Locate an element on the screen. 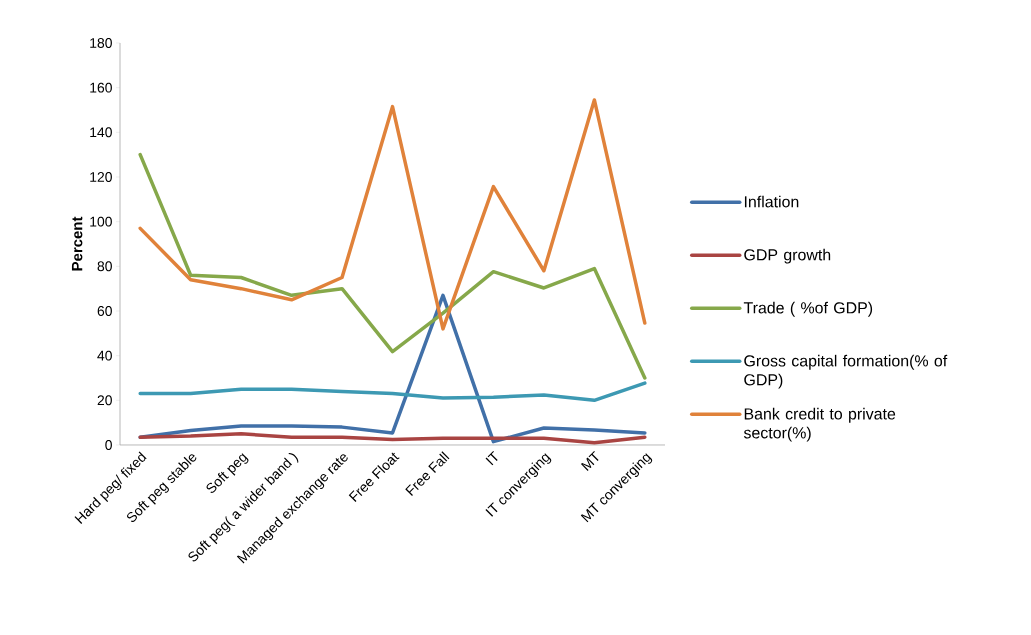 The height and width of the screenshot is (635, 1031). legend-label: Inflation is located at coordinates (771, 201).